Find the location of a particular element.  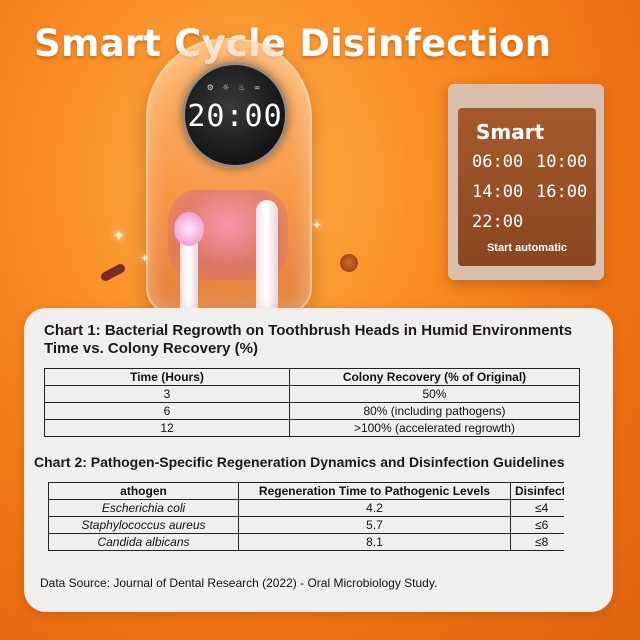

toothbrush-right is located at coordinates (267, 265).